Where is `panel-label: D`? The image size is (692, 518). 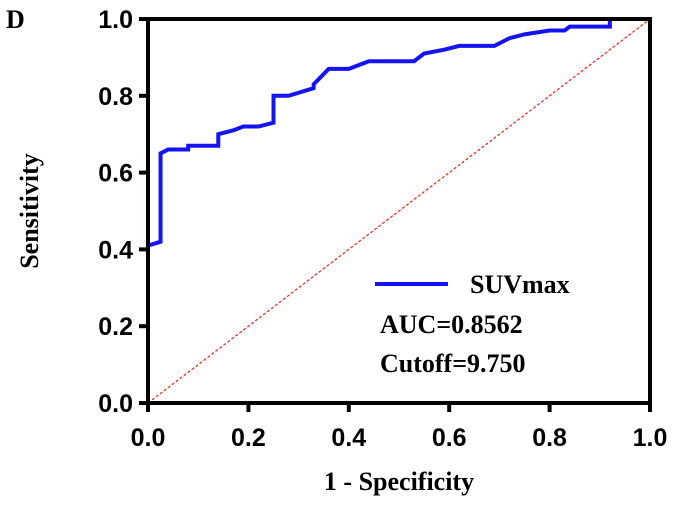
panel-label: D is located at coordinates (15, 19).